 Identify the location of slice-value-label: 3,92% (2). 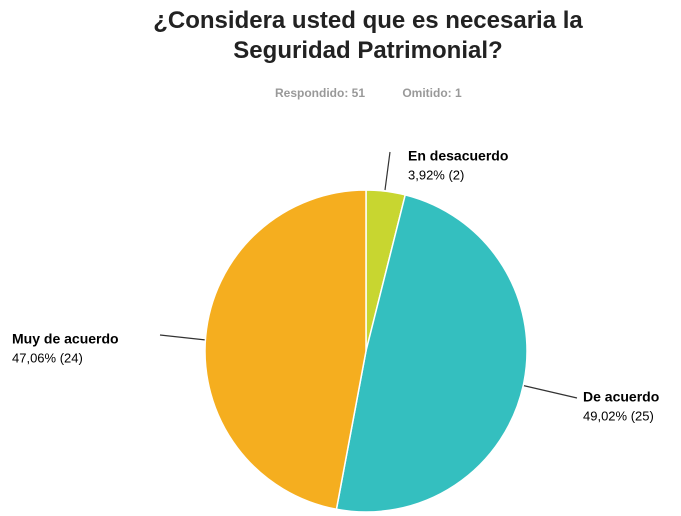
(436, 174).